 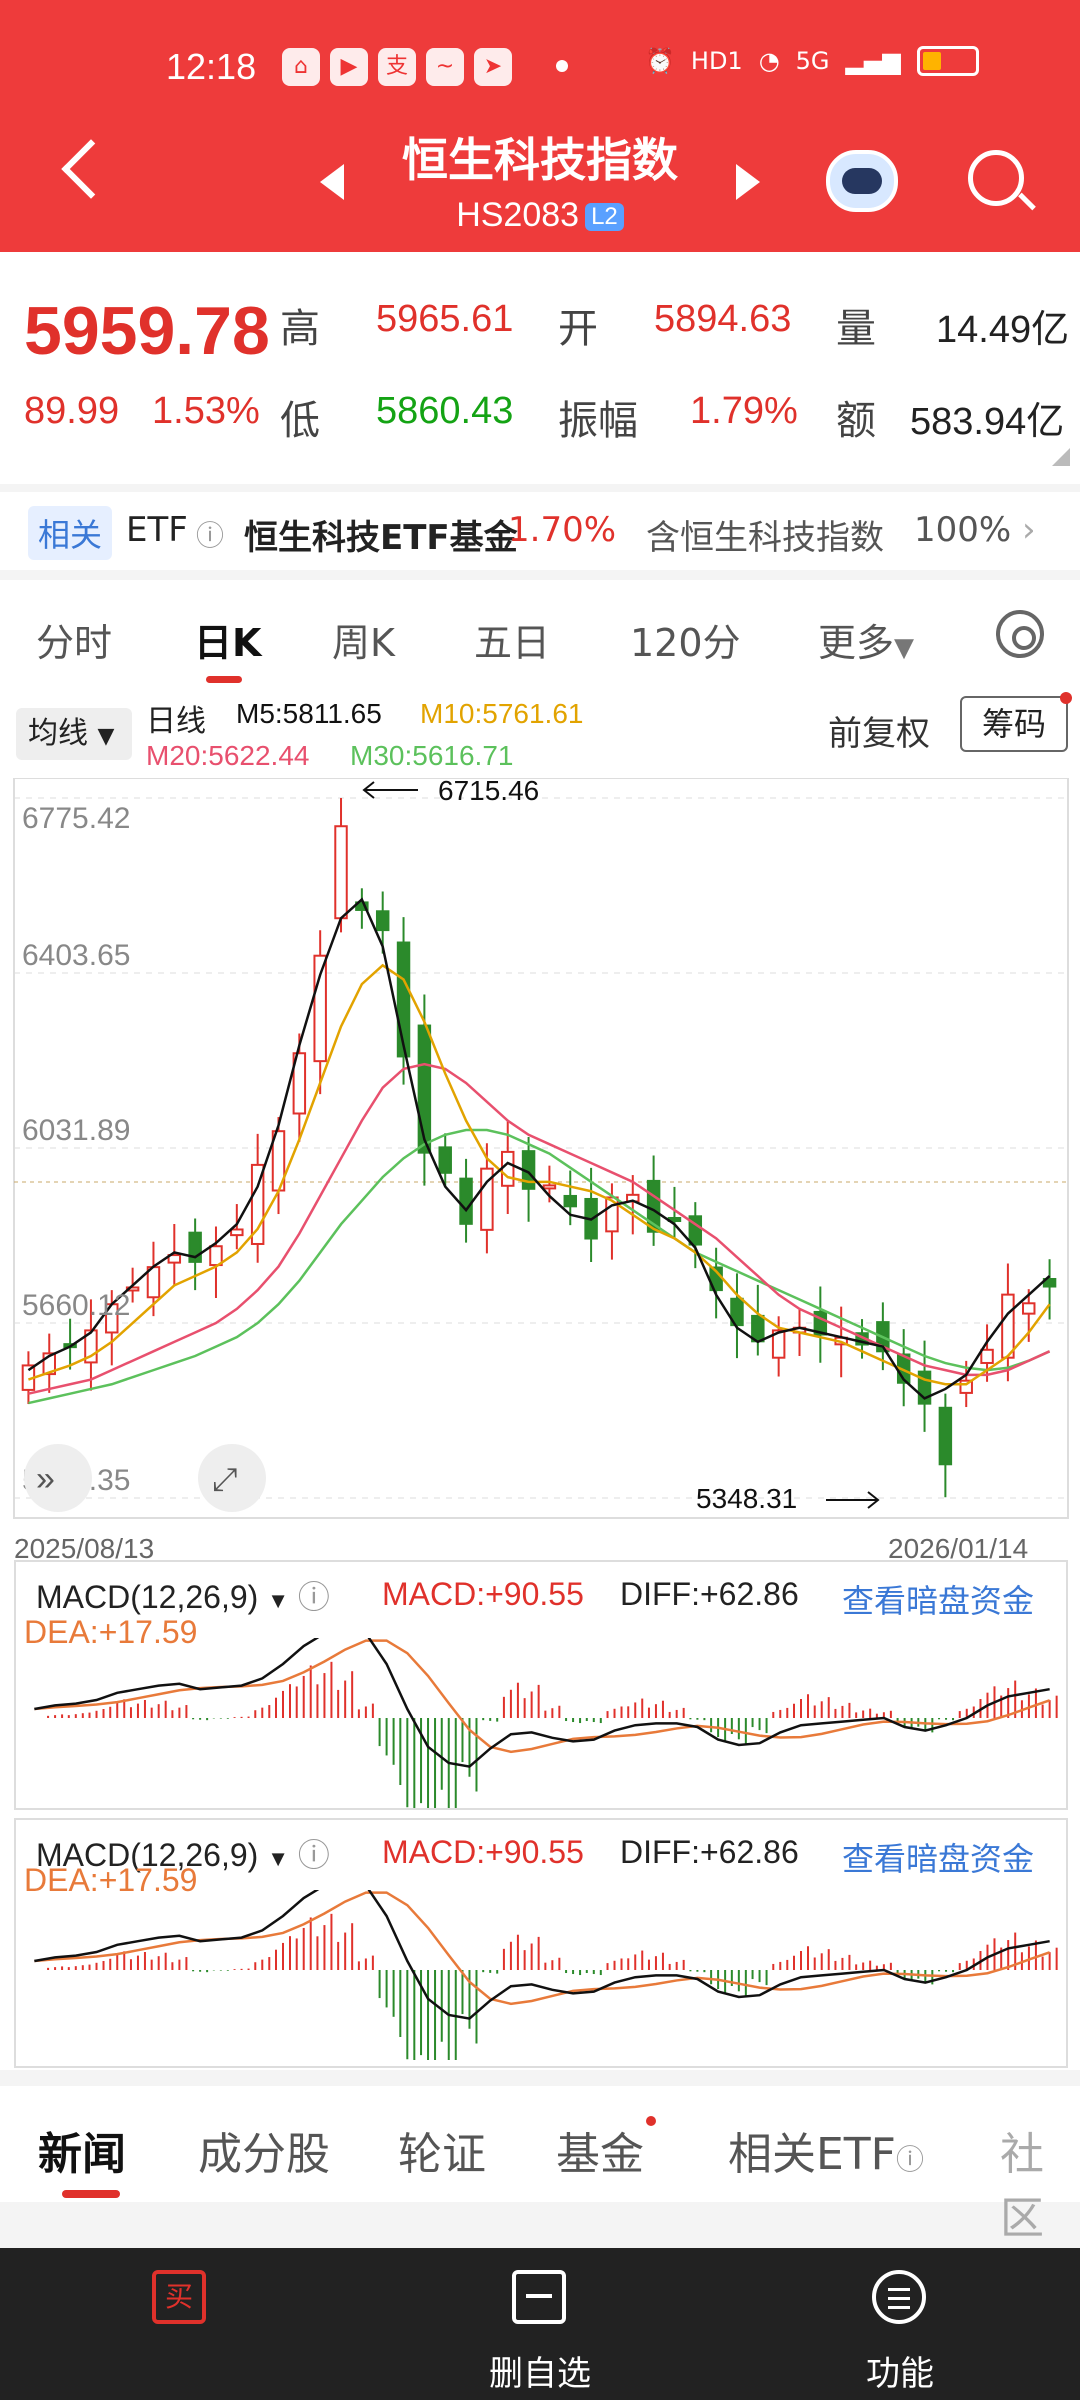 I want to click on app-pay-icon: 支, so click(x=397, y=67).